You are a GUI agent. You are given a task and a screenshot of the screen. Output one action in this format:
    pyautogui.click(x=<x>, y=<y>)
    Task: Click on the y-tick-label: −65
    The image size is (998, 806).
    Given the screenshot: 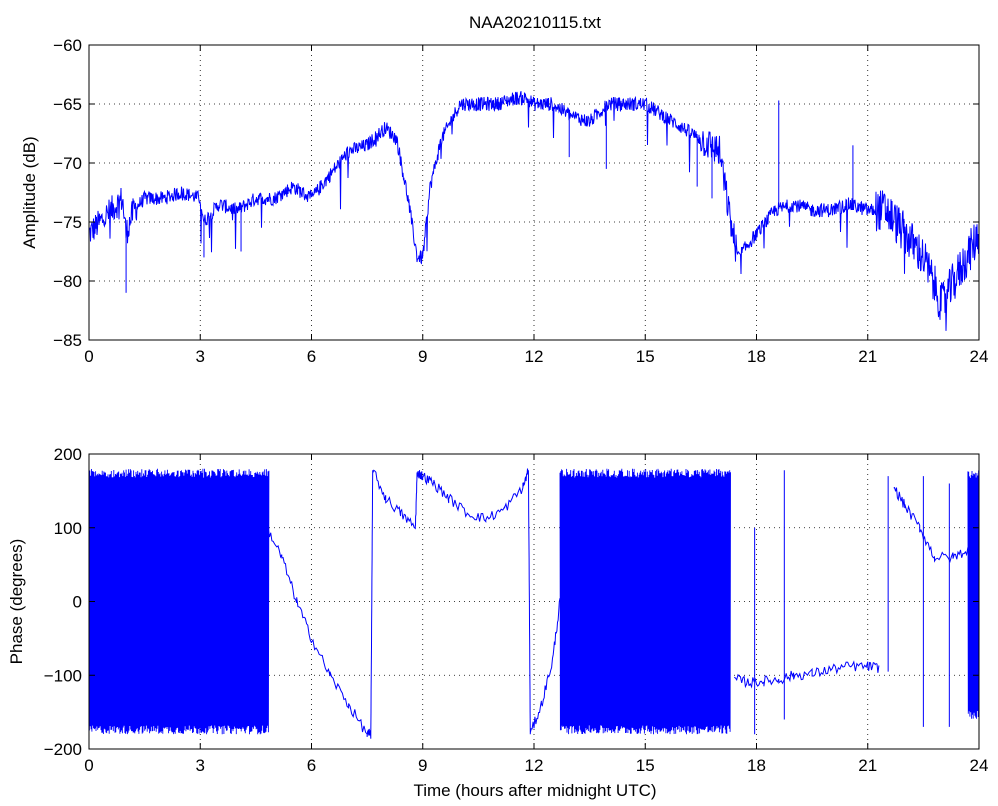 What is the action you would take?
    pyautogui.click(x=67, y=104)
    